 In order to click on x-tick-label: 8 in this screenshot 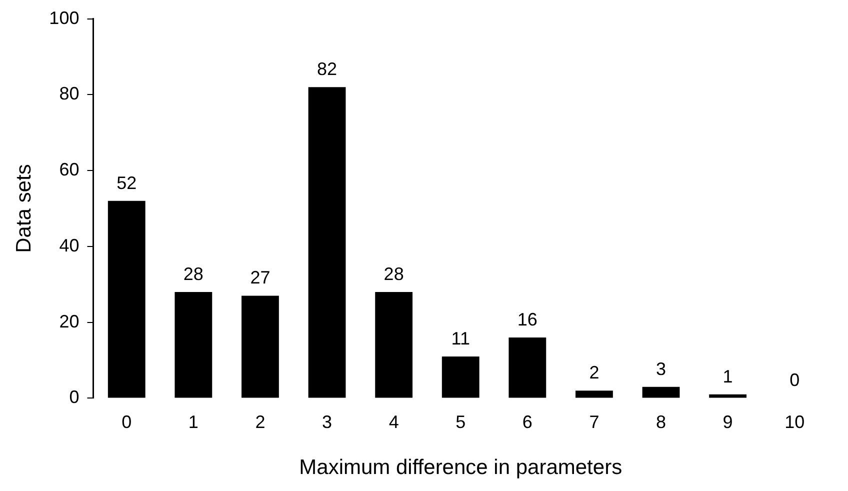, I will do `click(661, 422)`.